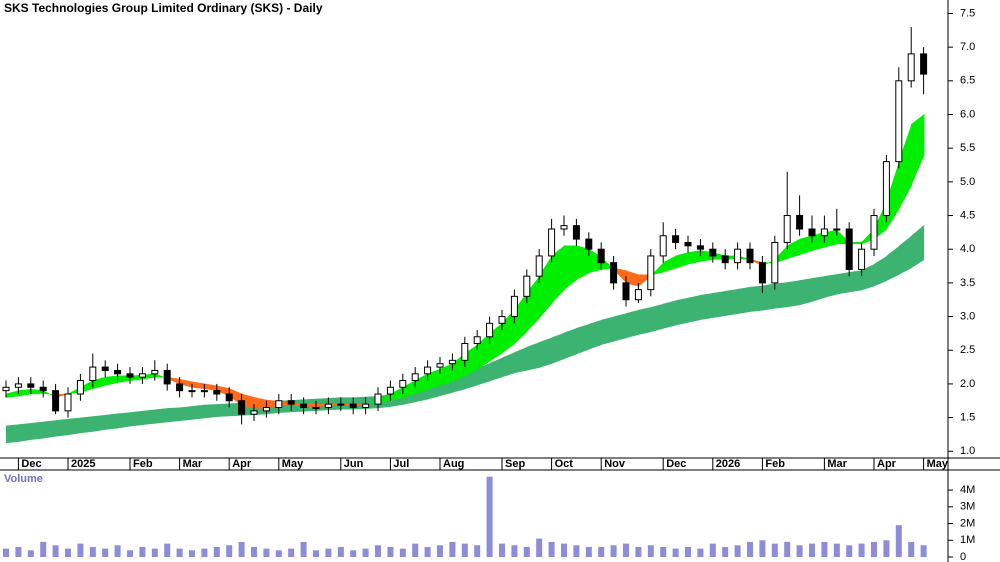  Describe the element at coordinates (967, 182) in the screenshot. I see `y-tick-label: 5.0` at that location.